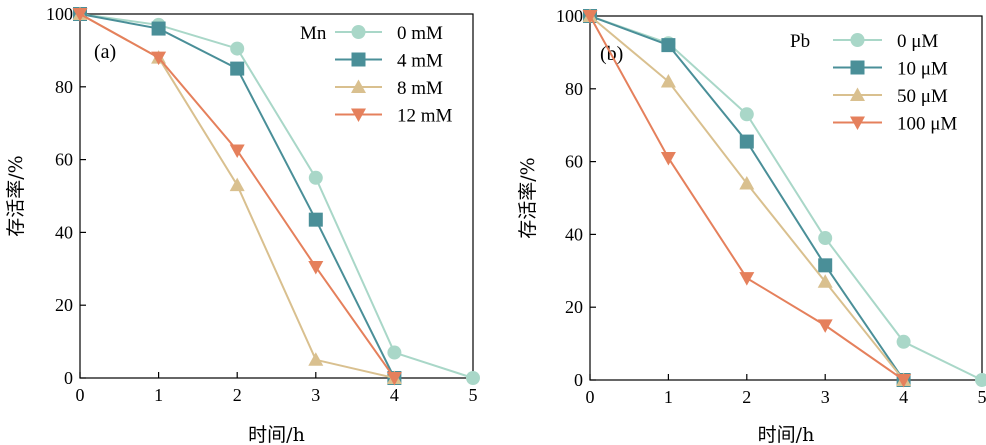  I want to click on legend-label: 0 μM, so click(917, 41).